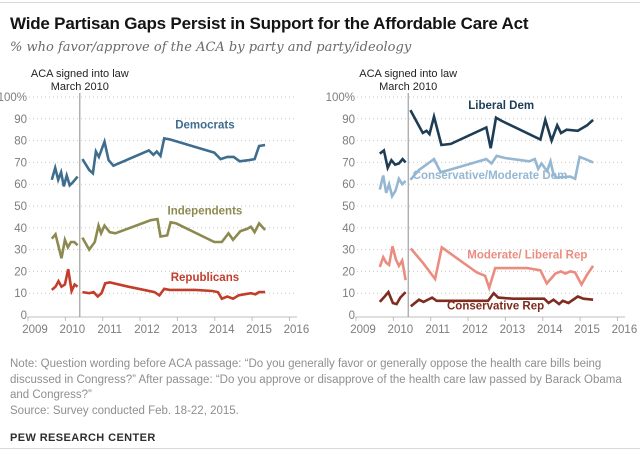 The height and width of the screenshot is (453, 640). What do you see at coordinates (64, 245) in the screenshot?
I see `series-line-independents-pre` at bounding box center [64, 245].